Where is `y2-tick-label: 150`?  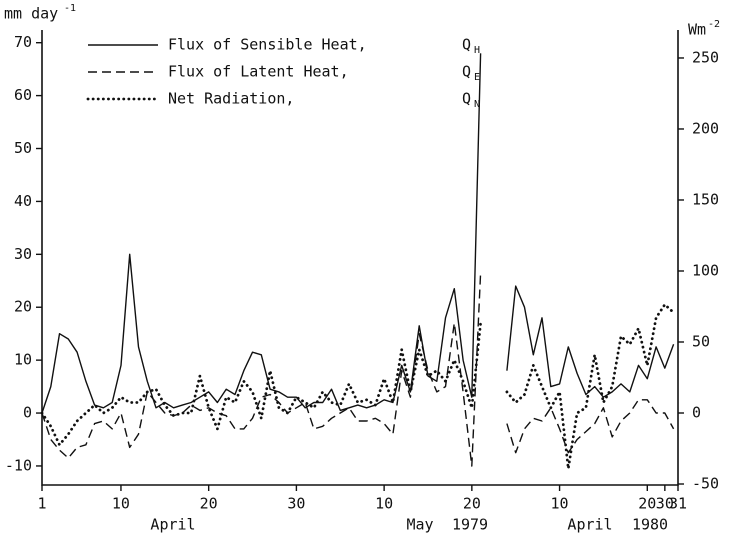 y2-tick-label: 150 is located at coordinates (705, 199).